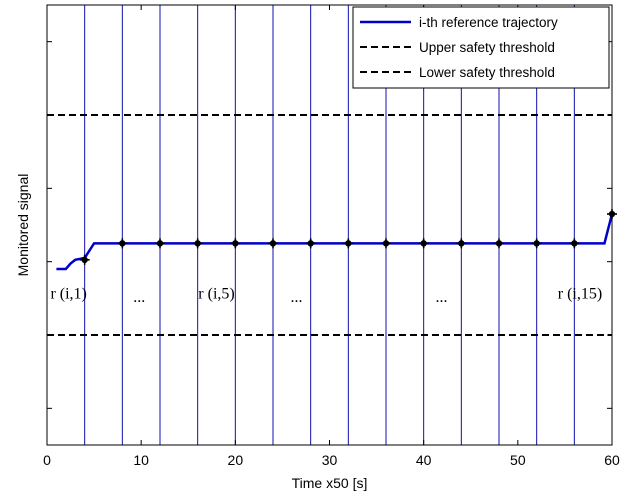  I want to click on annotations-layer: r (i,1)... r (i,5)...... r (i,15), so click(326, 295).